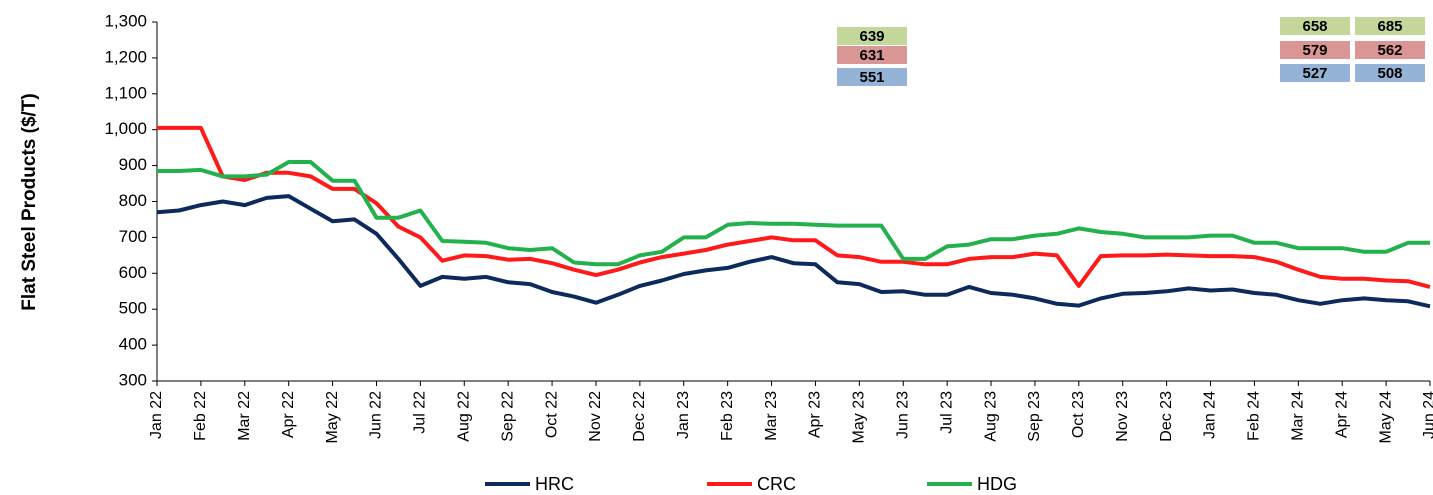  I want to click on x-tick-label: Nov 23, so click(1122, 416).